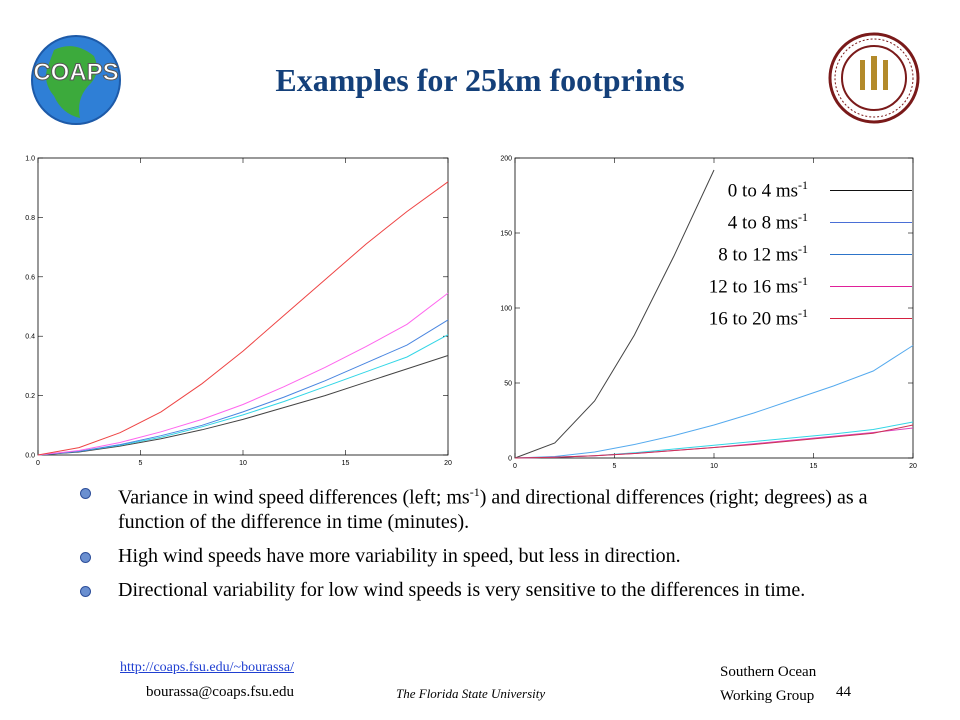 This screenshot has width=960, height=720. I want to click on y-tick-label: 0.2, so click(30, 396).